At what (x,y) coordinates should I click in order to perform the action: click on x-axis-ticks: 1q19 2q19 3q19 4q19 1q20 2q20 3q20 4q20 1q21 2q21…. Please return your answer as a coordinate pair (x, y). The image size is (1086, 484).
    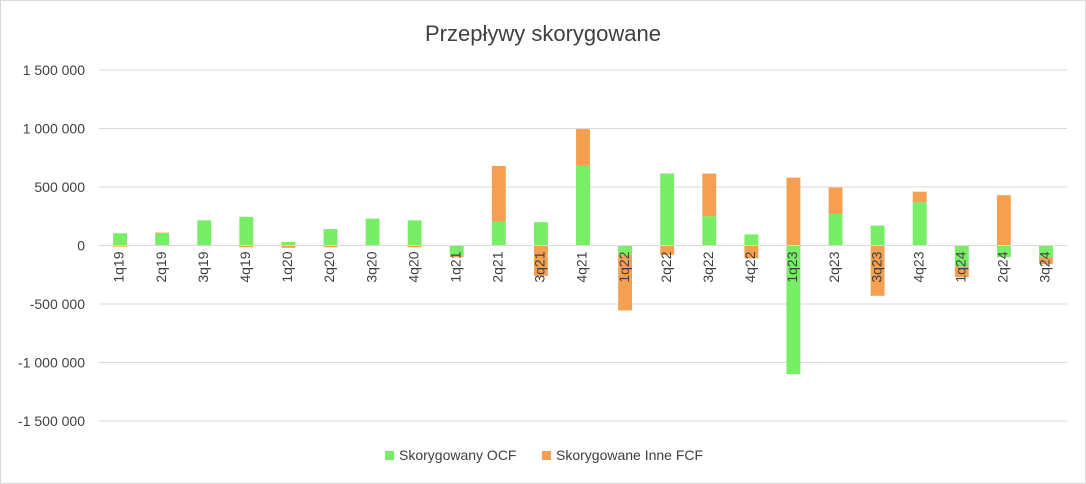
    Looking at the image, I should click on (582, 266).